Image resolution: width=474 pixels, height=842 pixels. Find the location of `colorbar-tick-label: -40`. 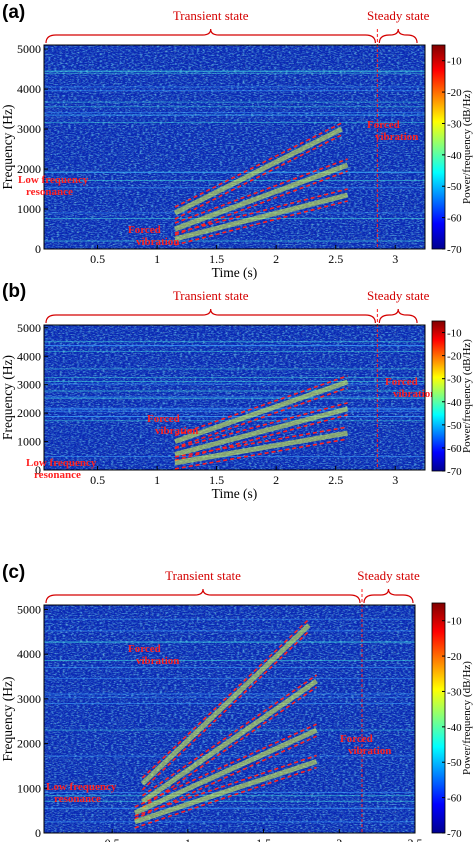

colorbar-tick-label: -40 is located at coordinates (454, 403).